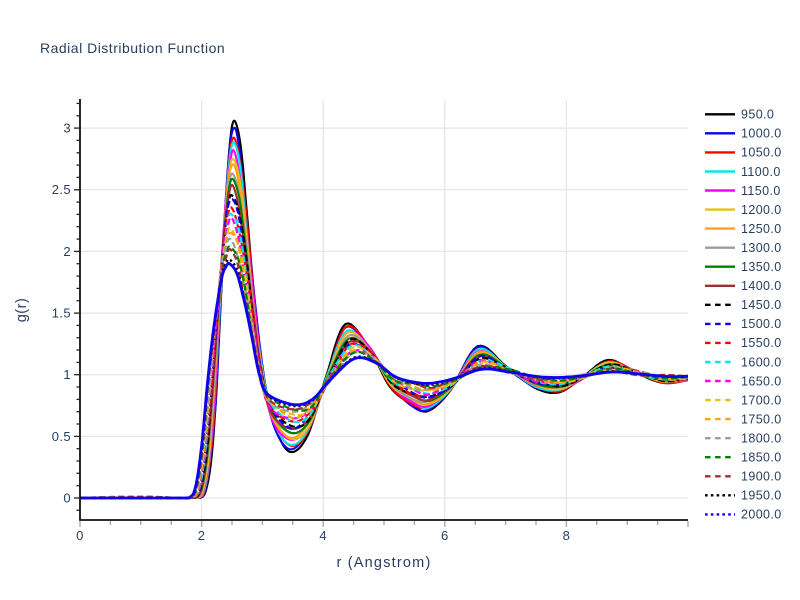 This screenshot has height=600, width=800. I want to click on svg-text: 1300.0, so click(761, 248).